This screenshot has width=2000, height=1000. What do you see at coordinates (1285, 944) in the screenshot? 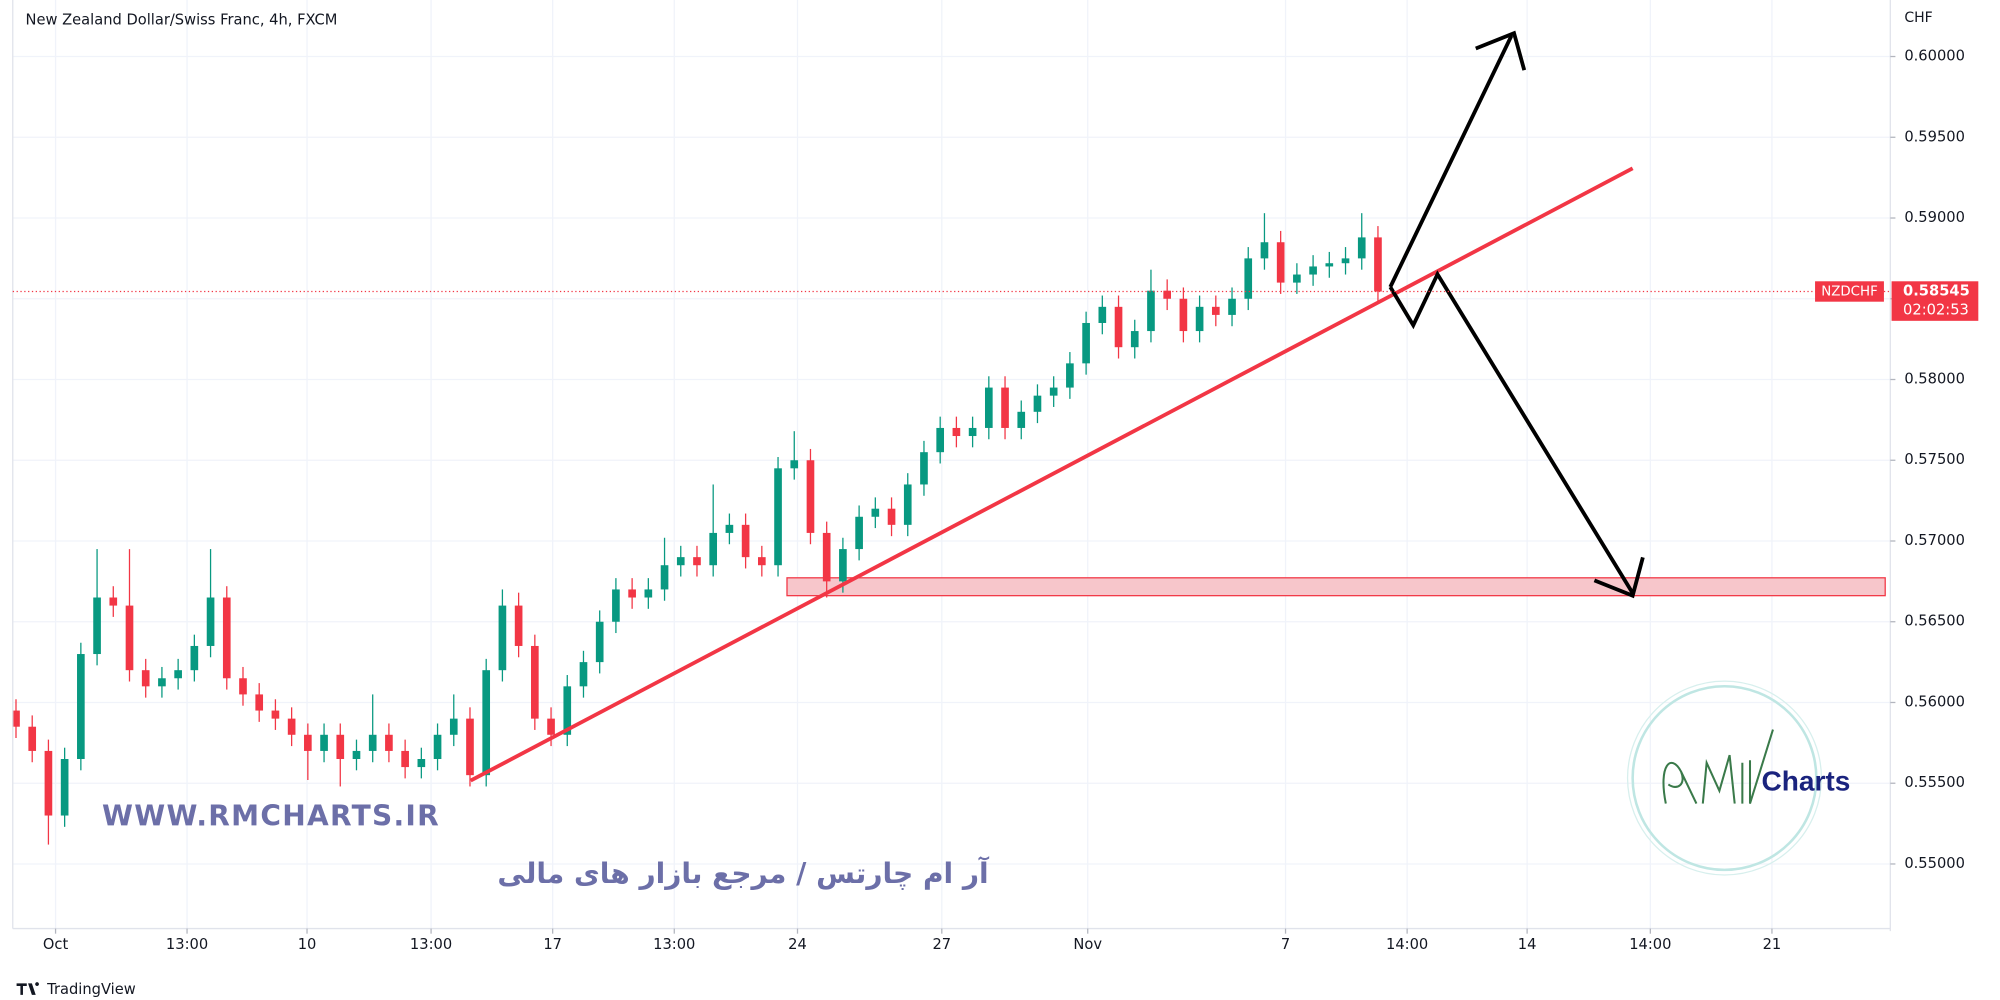
I see `x-tick-label: 7` at bounding box center [1285, 944].